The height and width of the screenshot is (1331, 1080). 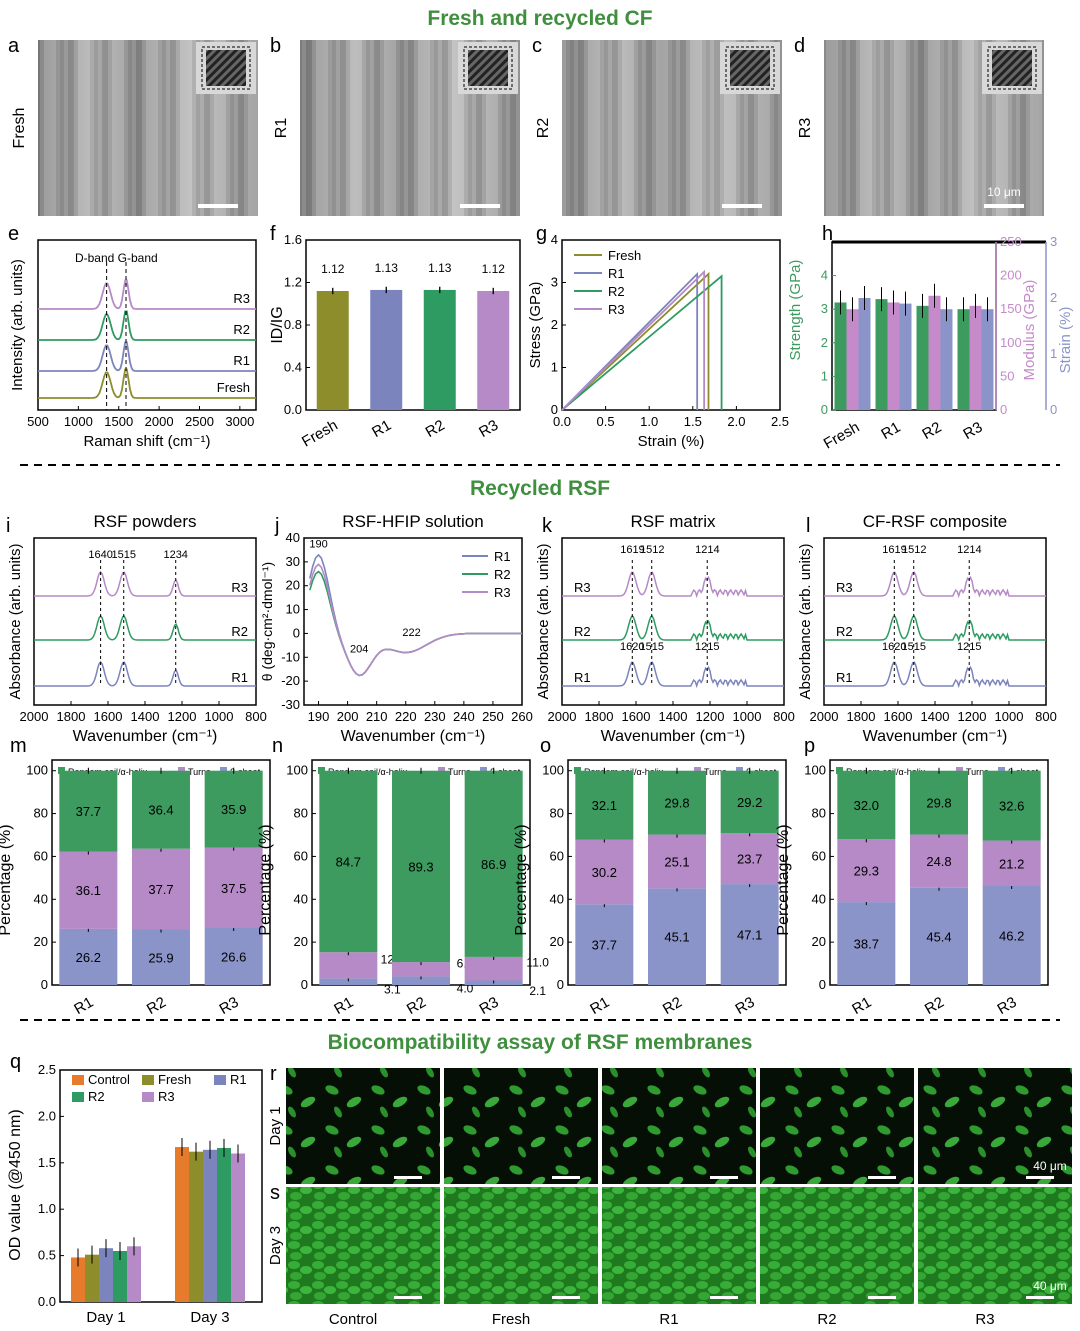 What do you see at coordinates (88, 957) in the screenshot?
I see `data-label: 26.2` at bounding box center [88, 957].